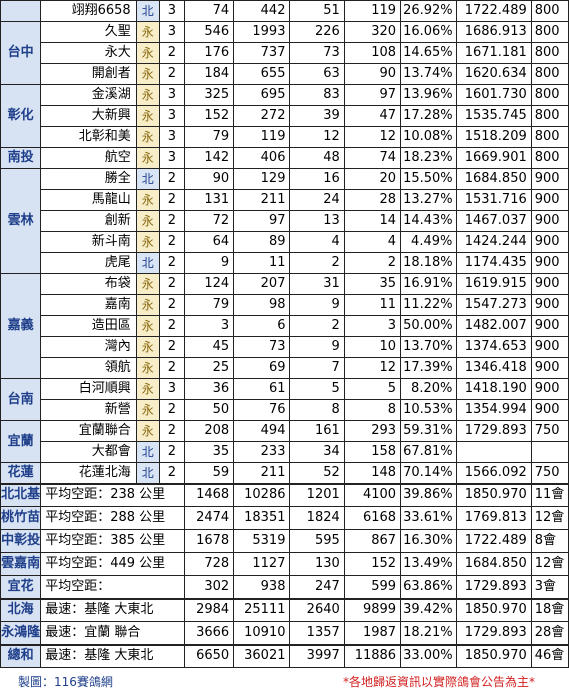  What do you see at coordinates (285, 242) in the screenshot?
I see `table-row: 新斗南永 2 64 89 4 4 4.49% 1424.244 900` at bounding box center [285, 242].